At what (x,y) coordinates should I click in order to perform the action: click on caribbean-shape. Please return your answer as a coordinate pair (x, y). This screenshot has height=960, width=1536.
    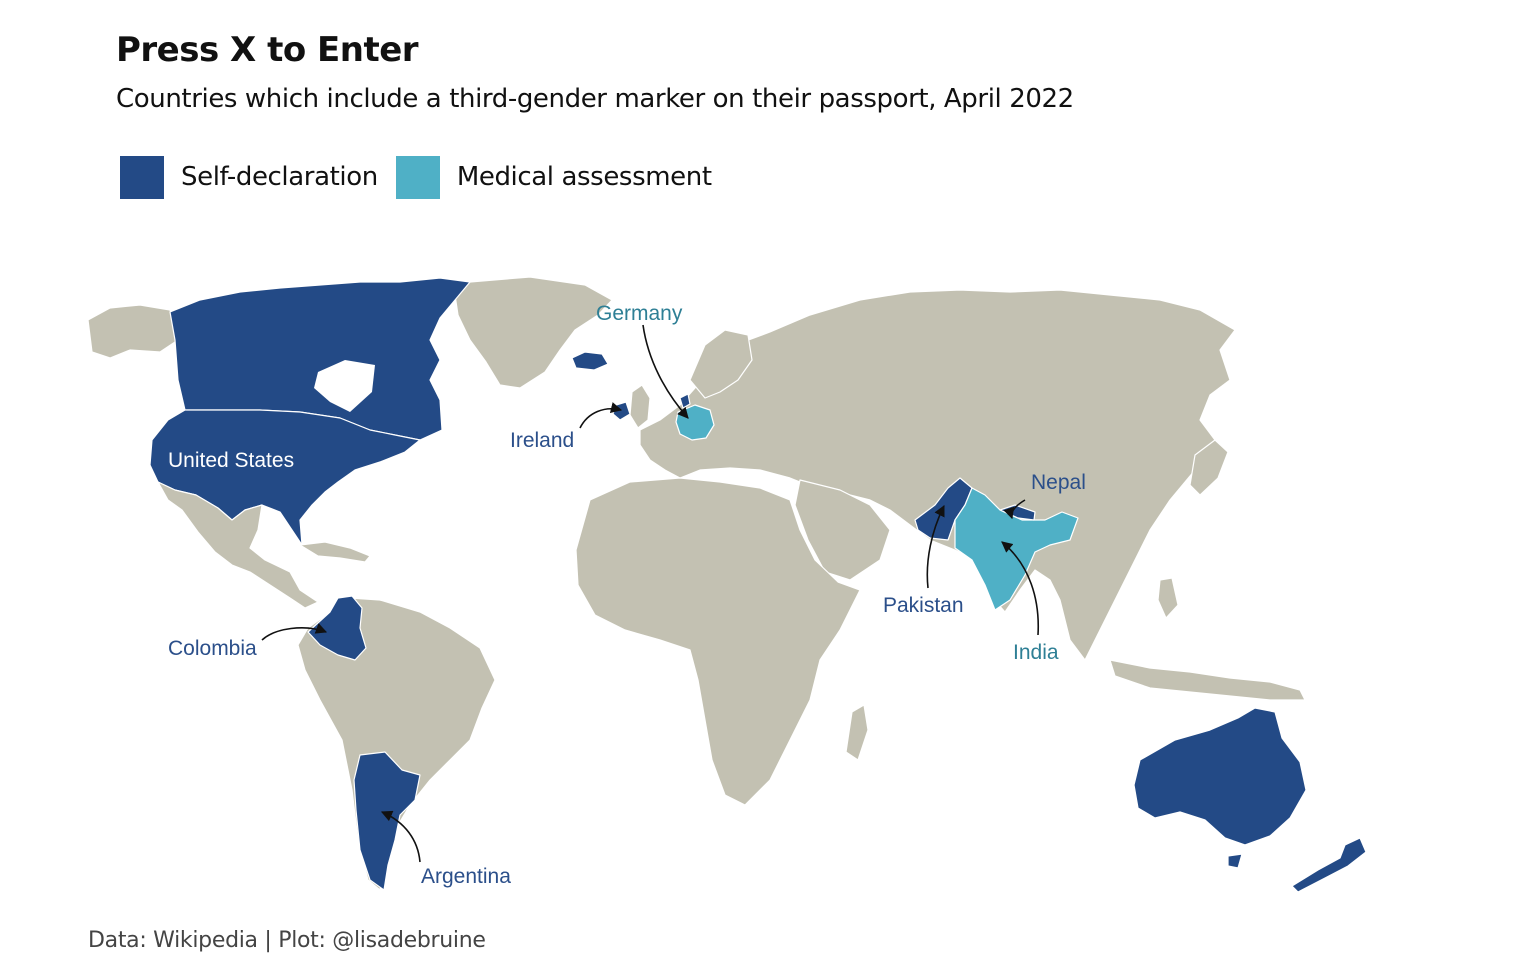
    Looking at the image, I should click on (335, 552).